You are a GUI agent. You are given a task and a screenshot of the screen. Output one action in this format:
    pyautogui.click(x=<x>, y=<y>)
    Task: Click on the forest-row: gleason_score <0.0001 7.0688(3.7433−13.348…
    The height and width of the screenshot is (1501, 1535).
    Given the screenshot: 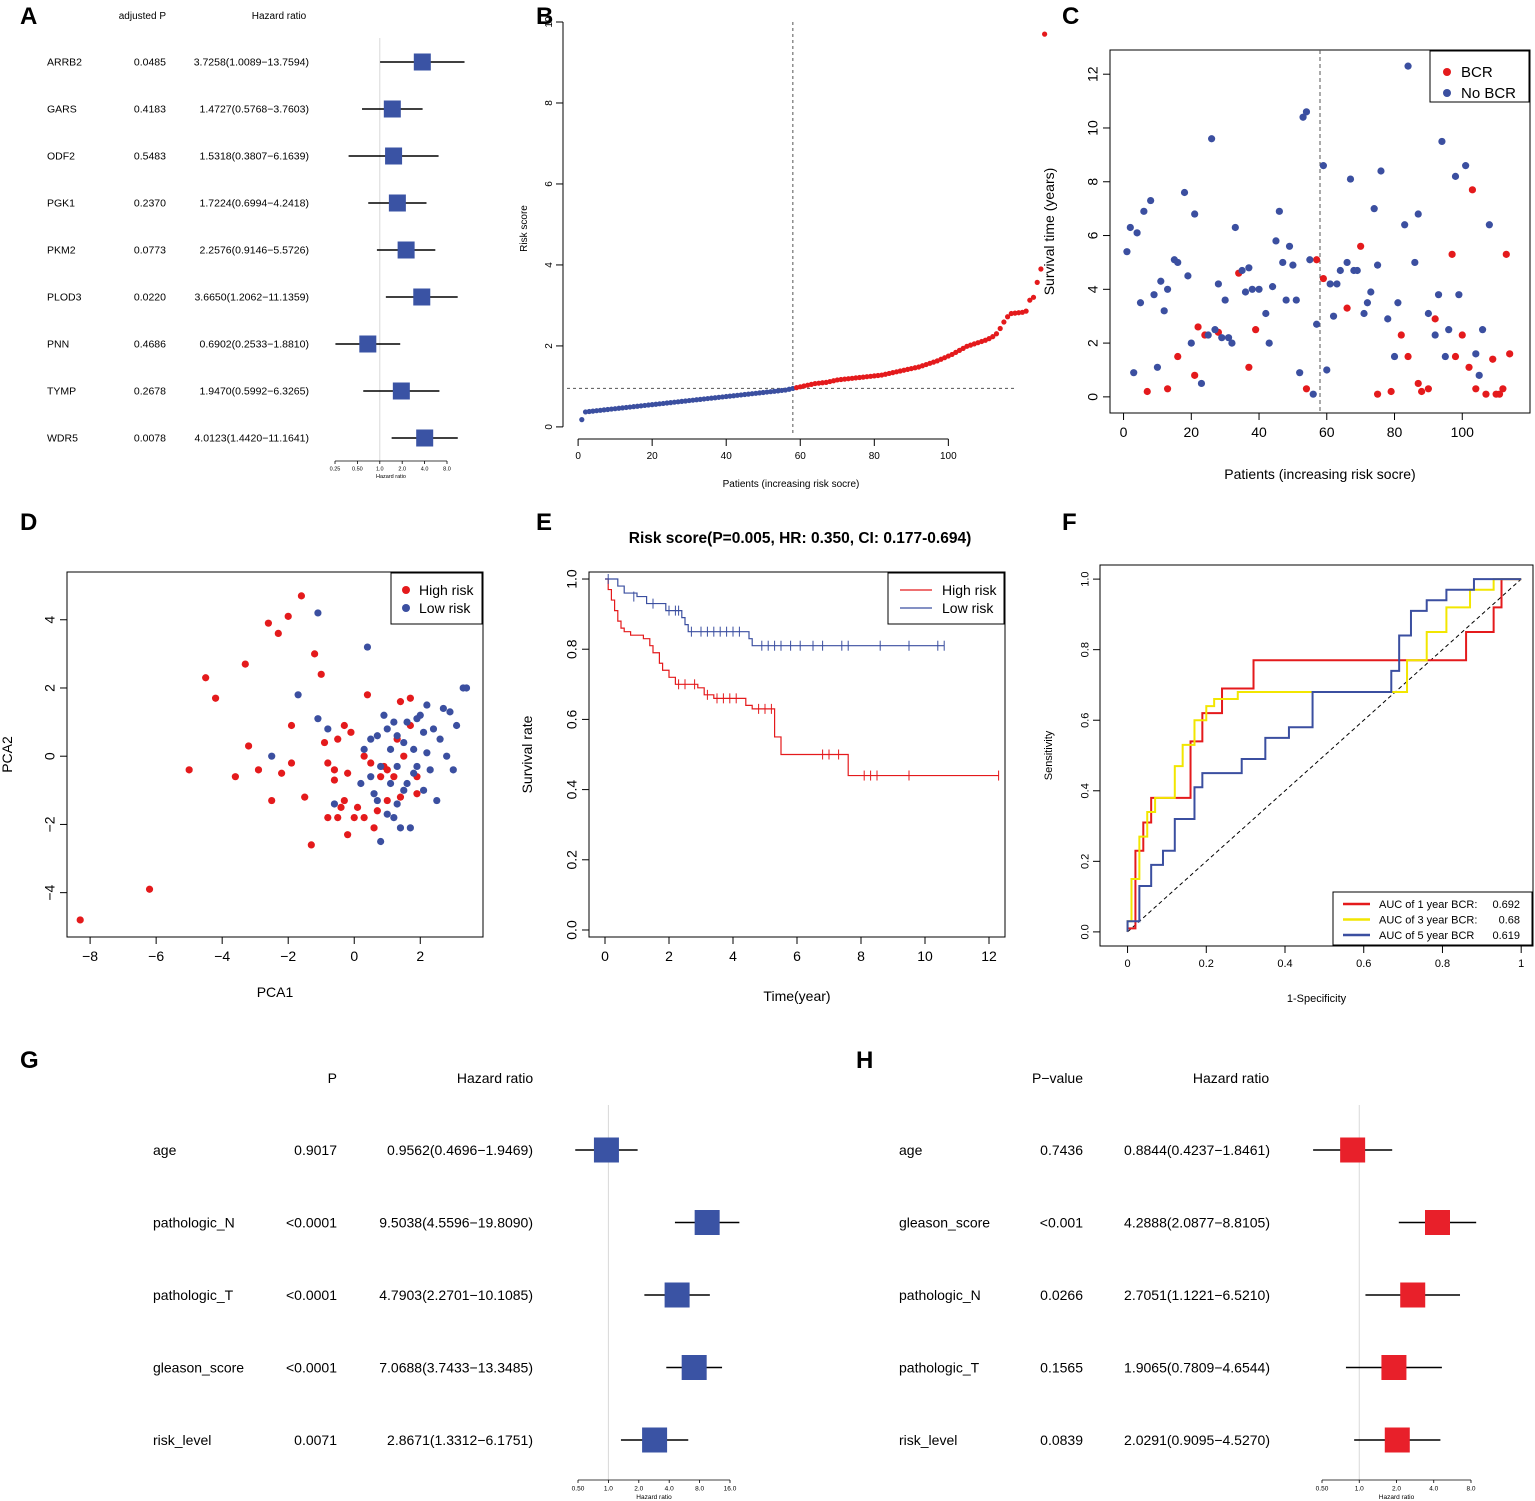 What is the action you would take?
    pyautogui.click(x=438, y=1367)
    